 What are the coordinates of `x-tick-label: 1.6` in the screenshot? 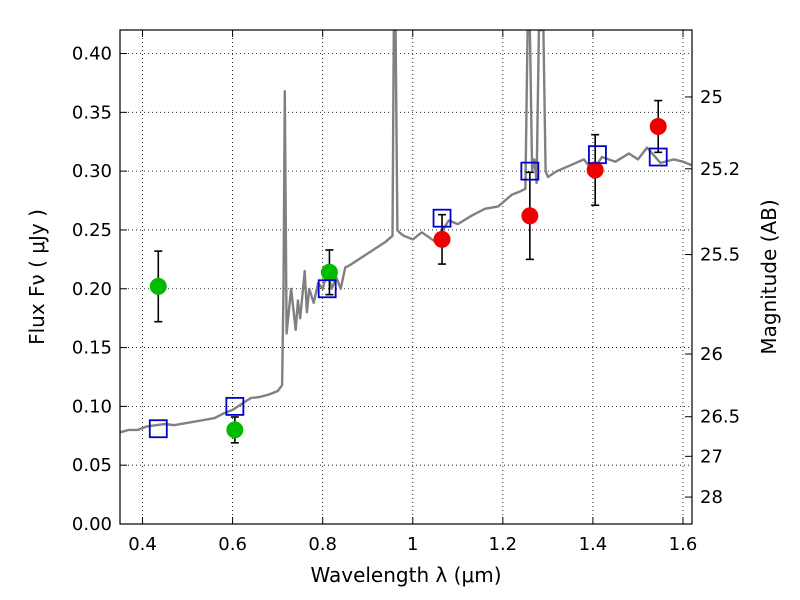 It's located at (683, 544).